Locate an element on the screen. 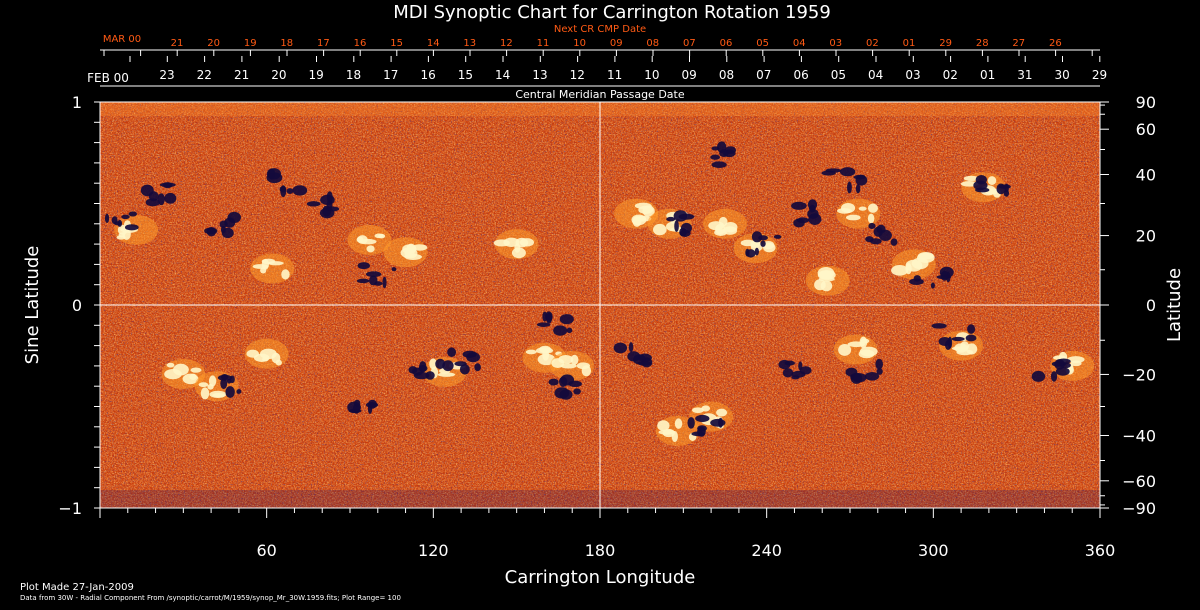 The height and width of the screenshot is (610, 1200). next-cmp-day: 18 is located at coordinates (286, 43).